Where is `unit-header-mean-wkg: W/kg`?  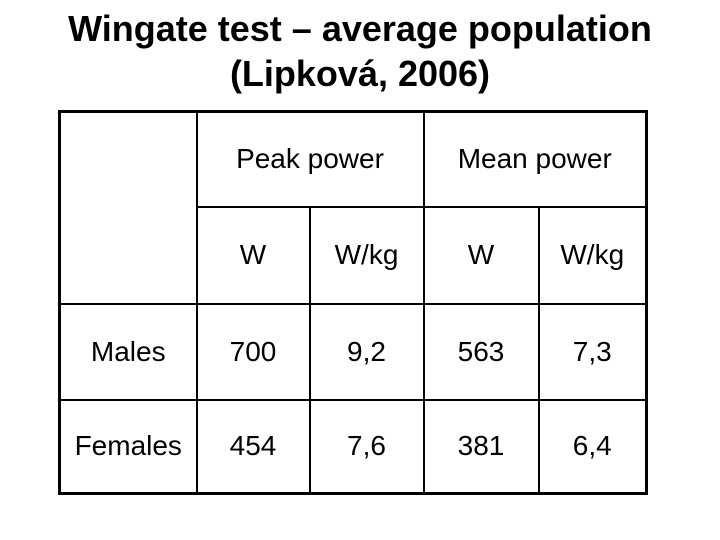 unit-header-mean-wkg: W/kg is located at coordinates (592, 255).